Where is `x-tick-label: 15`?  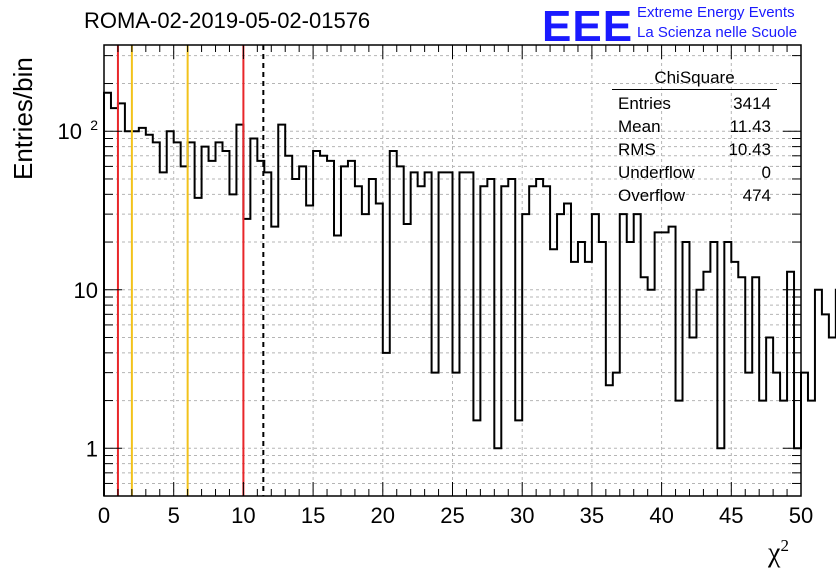 x-tick-label: 15 is located at coordinates (313, 515).